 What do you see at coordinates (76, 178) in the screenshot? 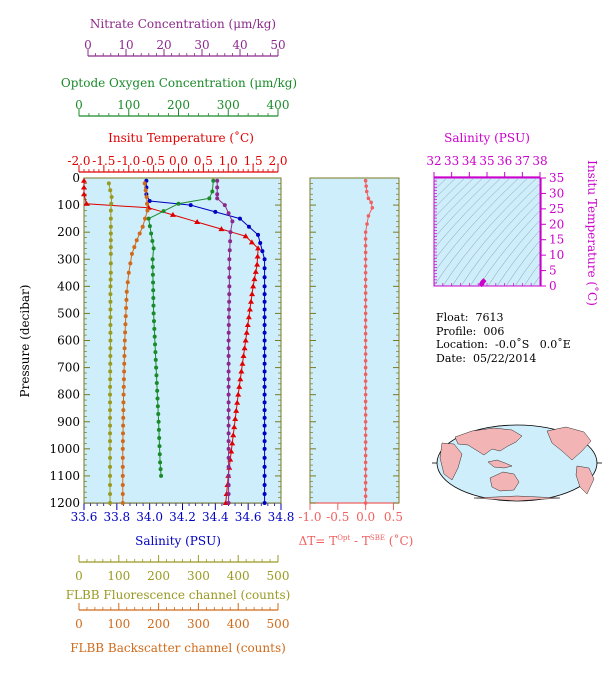
I see `pressure-tick-label: 0` at bounding box center [76, 178].